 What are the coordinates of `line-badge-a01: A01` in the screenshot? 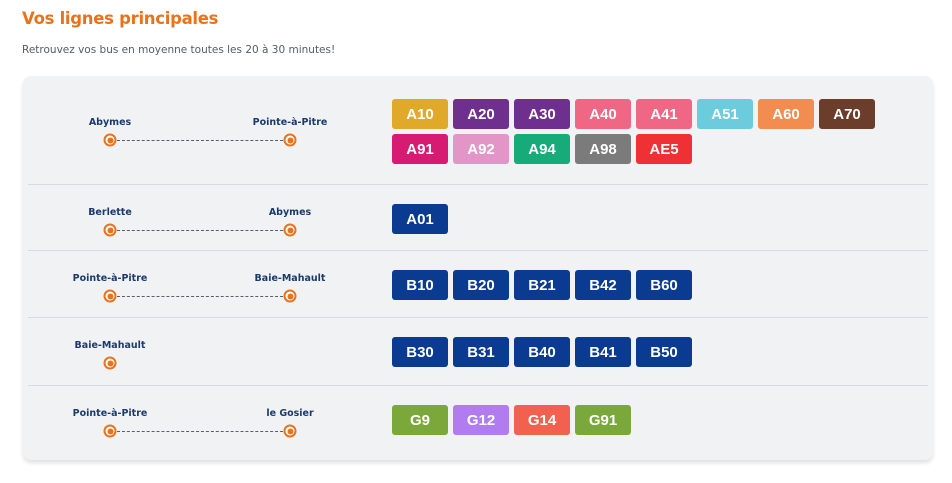 It's located at (420, 219).